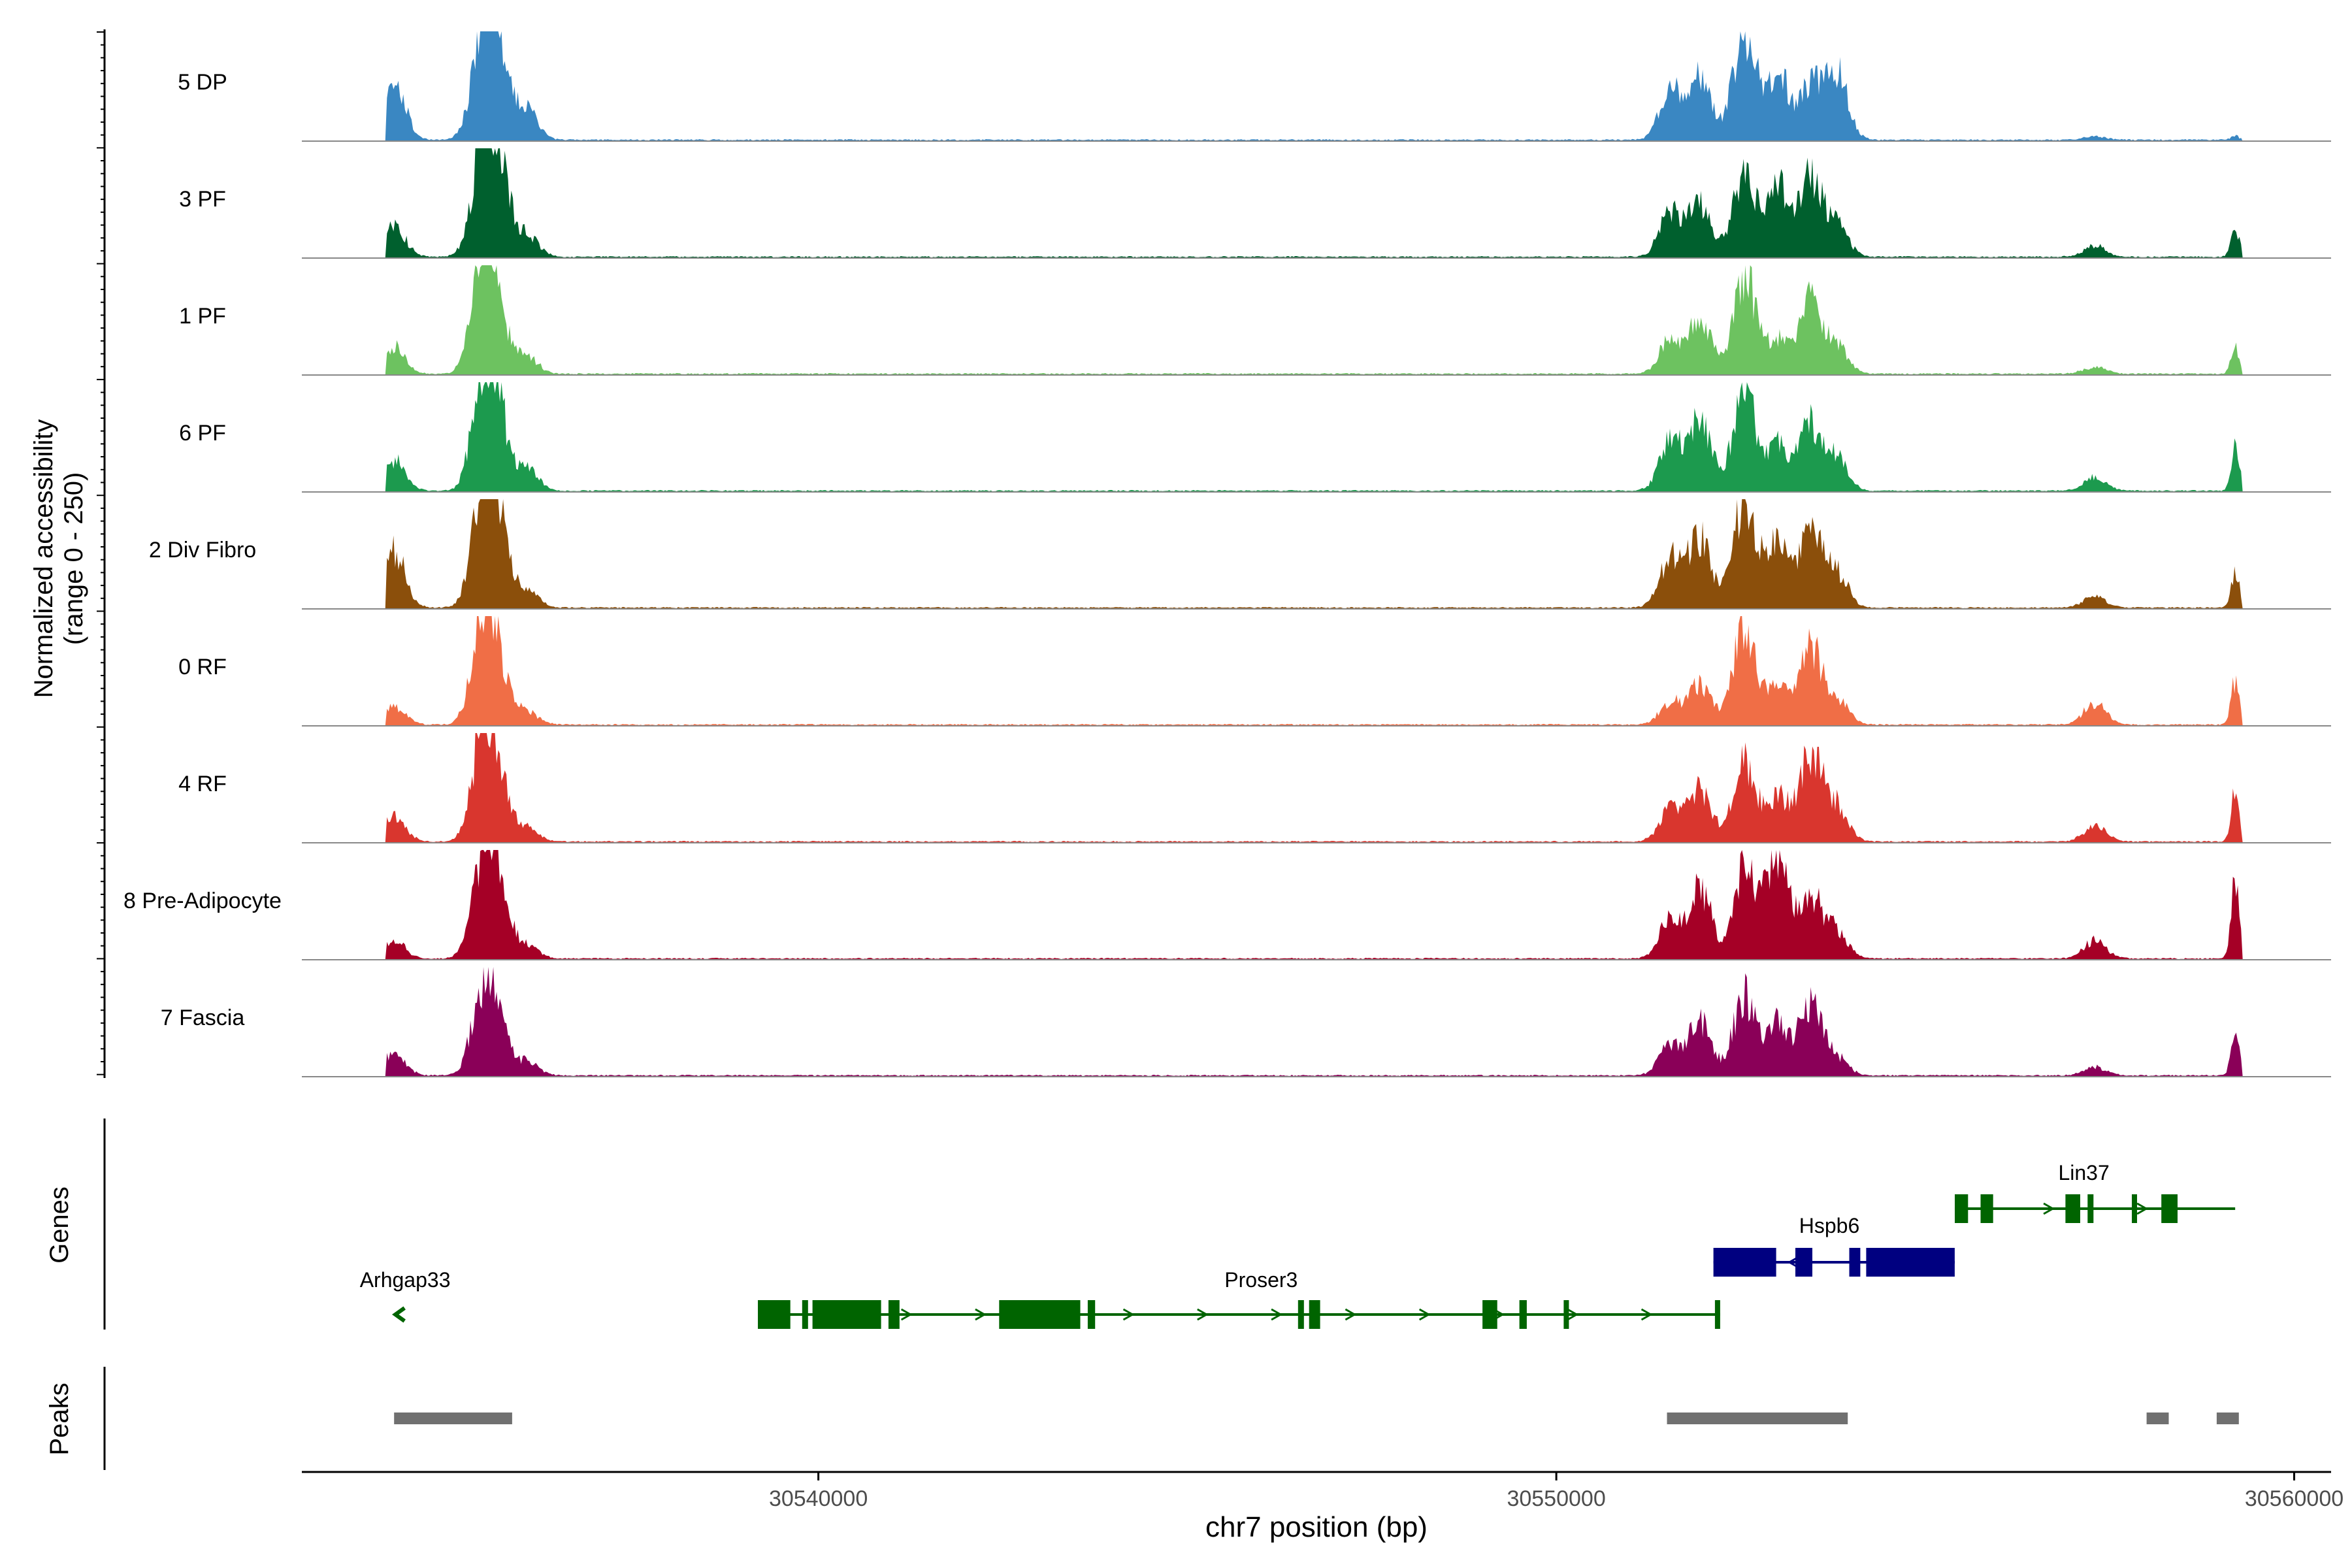 The height and width of the screenshot is (1568, 2352). I want to click on gene-proser3: Proser3, so click(1239, 1298).